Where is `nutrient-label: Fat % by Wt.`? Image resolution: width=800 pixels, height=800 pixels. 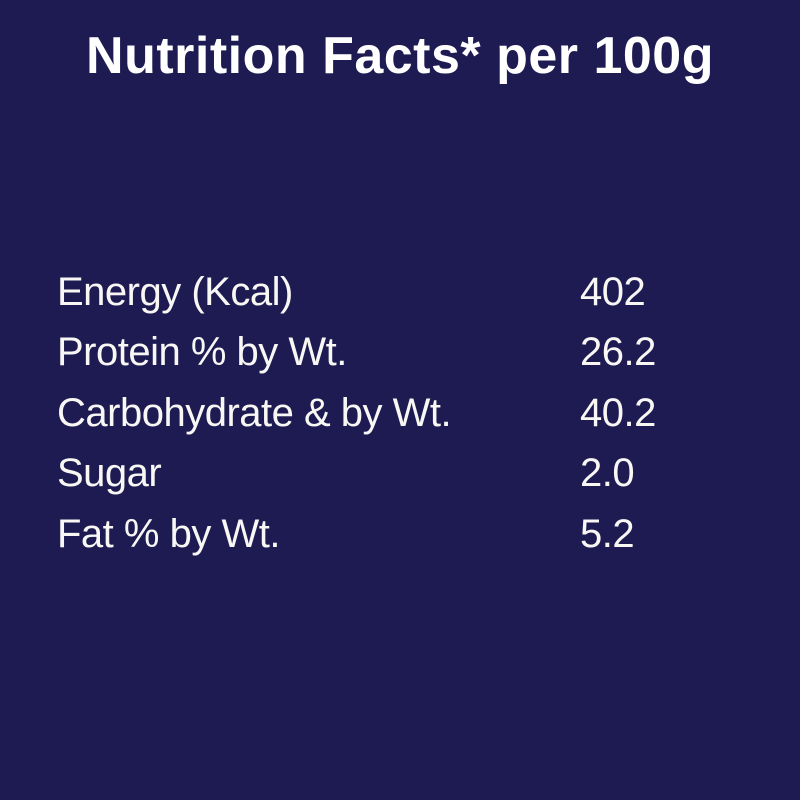
nutrient-label: Fat % by Wt. is located at coordinates (168, 533).